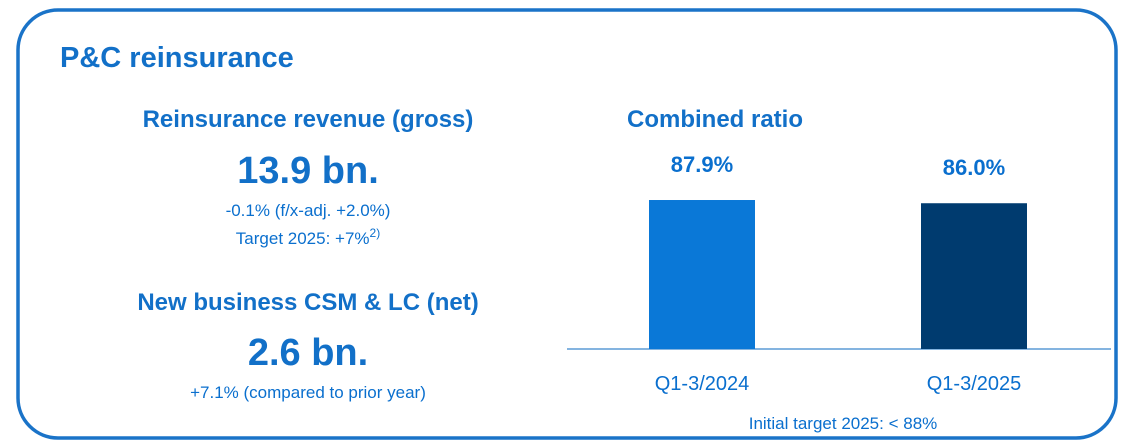  I want to click on panel-title: P&C reinsurance, so click(177, 58).